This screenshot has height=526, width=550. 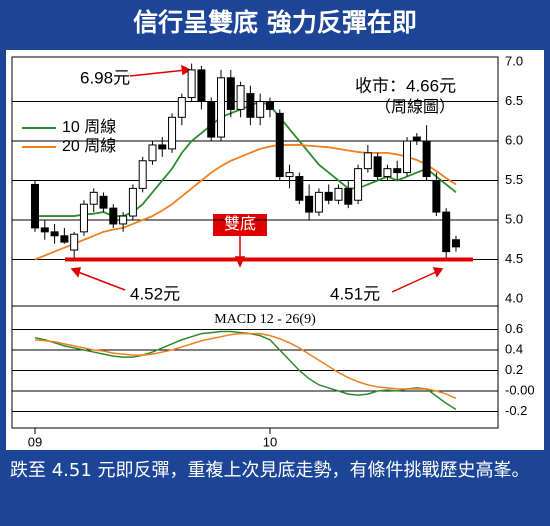 I want to click on y-tick-label: 0.6, so click(x=514, y=328).